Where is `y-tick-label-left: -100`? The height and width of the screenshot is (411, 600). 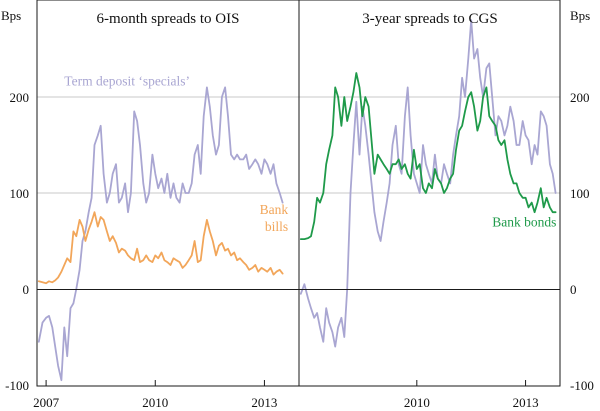 y-tick-label-left: -100 is located at coordinates (17, 385).